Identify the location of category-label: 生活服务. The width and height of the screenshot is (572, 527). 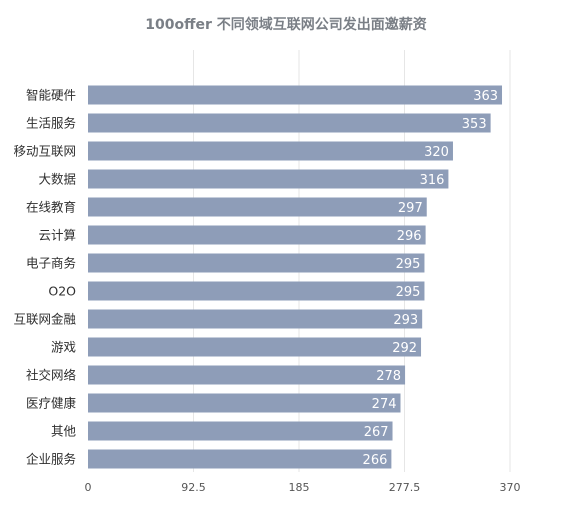
(51, 123).